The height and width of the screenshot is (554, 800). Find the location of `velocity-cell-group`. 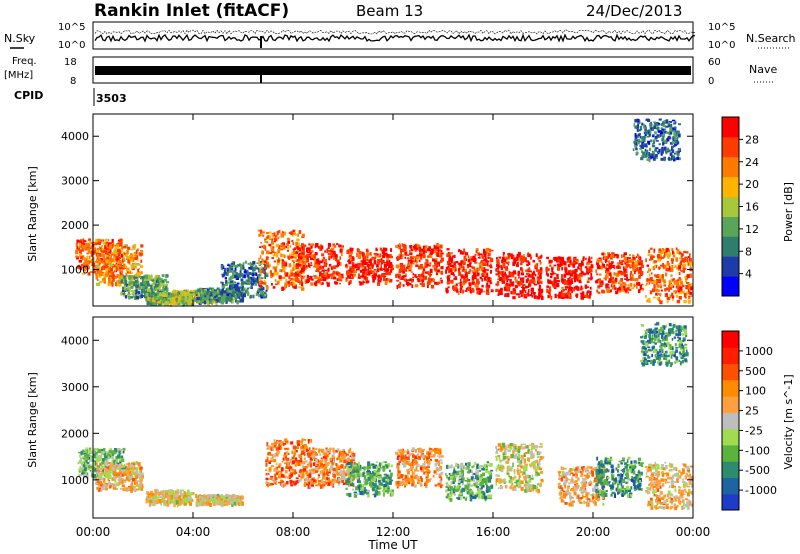

velocity-cell-group is located at coordinates (119, 477).